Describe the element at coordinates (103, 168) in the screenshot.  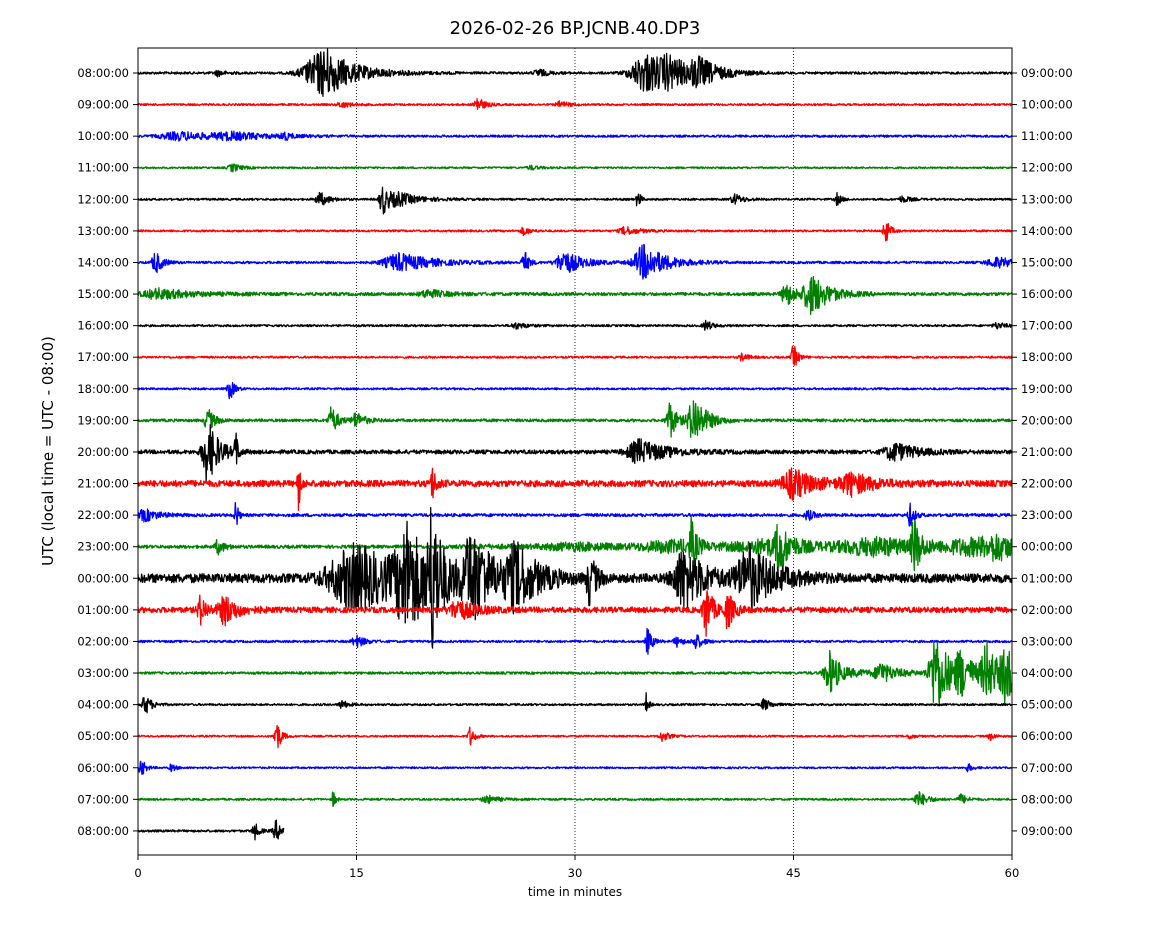
I see `left-tick-label: 11:00:00` at that location.